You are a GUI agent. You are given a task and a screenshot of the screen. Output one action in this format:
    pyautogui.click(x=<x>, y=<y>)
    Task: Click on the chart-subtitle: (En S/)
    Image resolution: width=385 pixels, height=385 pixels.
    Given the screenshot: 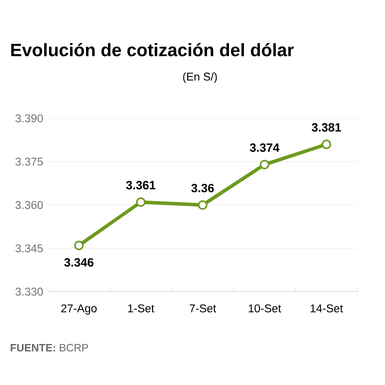 What is the action you would take?
    pyautogui.click(x=200, y=77)
    